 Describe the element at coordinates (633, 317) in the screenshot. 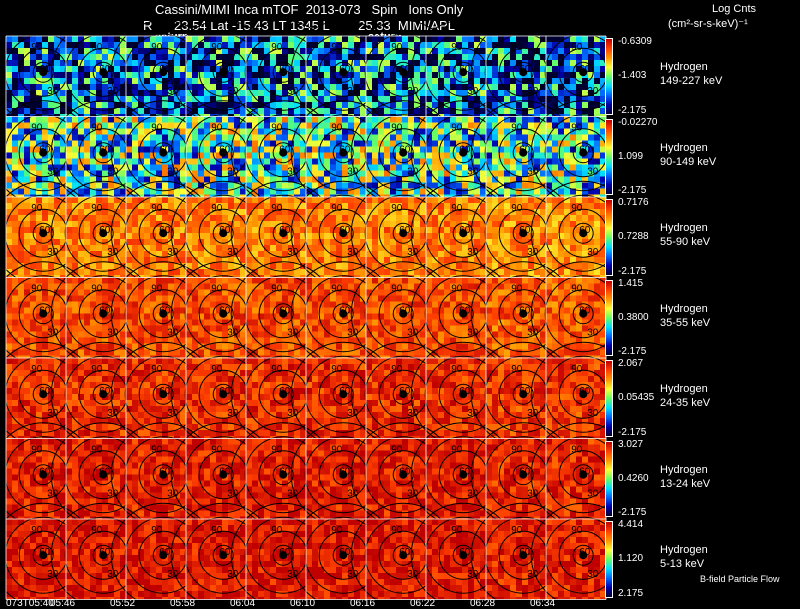

I see `colorbar-mid-label: 0.3800` at that location.